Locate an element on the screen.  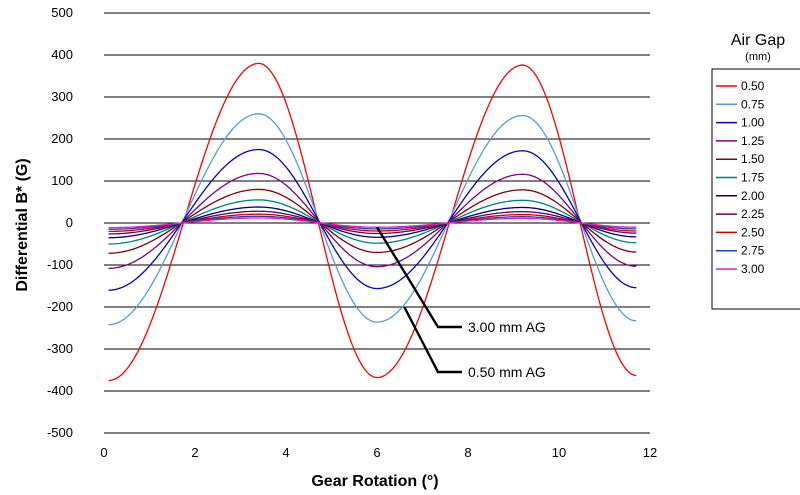
y-tick-label: -300 is located at coordinates (60, 348).